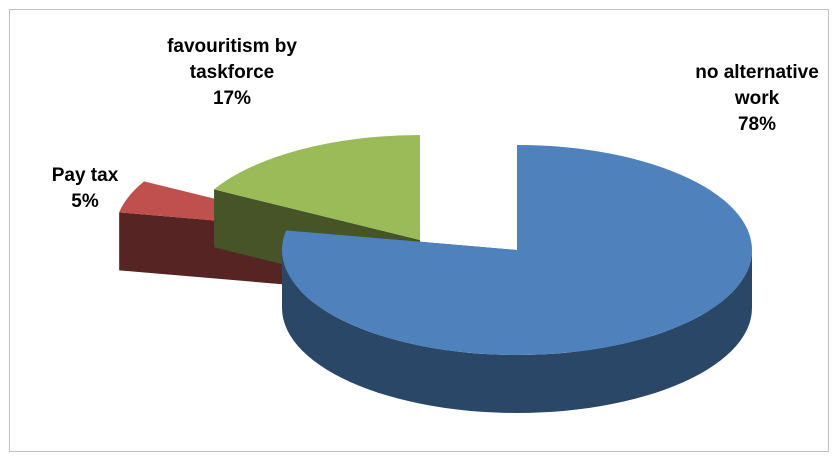  What do you see at coordinates (85, 175) in the screenshot?
I see `category-label: Pay tax` at bounding box center [85, 175].